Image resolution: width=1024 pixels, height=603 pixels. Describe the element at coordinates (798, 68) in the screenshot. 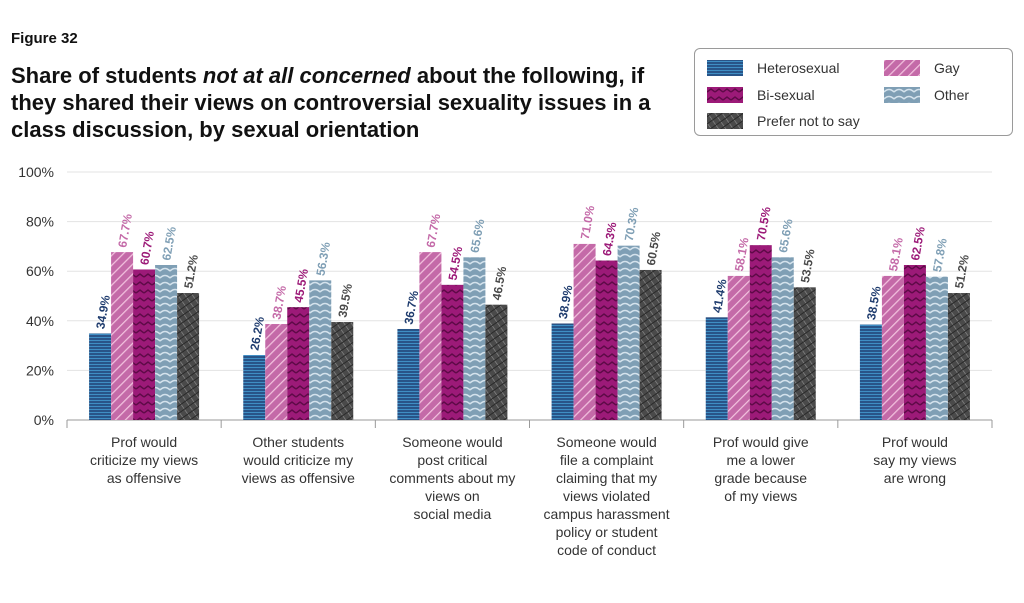

I see `legend-label: Heterosexual` at that location.